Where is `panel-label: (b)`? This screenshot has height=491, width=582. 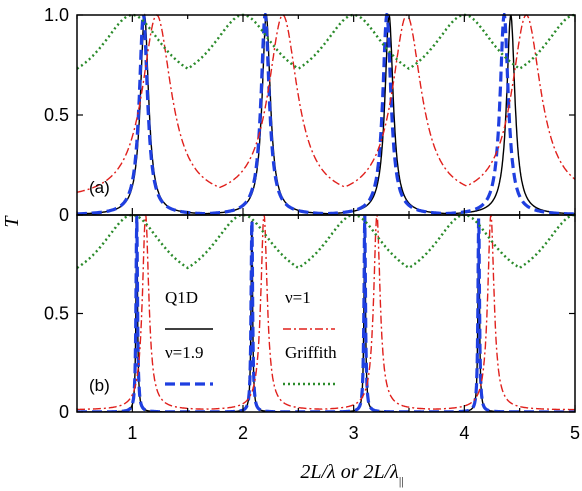 panel-label: (b) is located at coordinates (99, 385).